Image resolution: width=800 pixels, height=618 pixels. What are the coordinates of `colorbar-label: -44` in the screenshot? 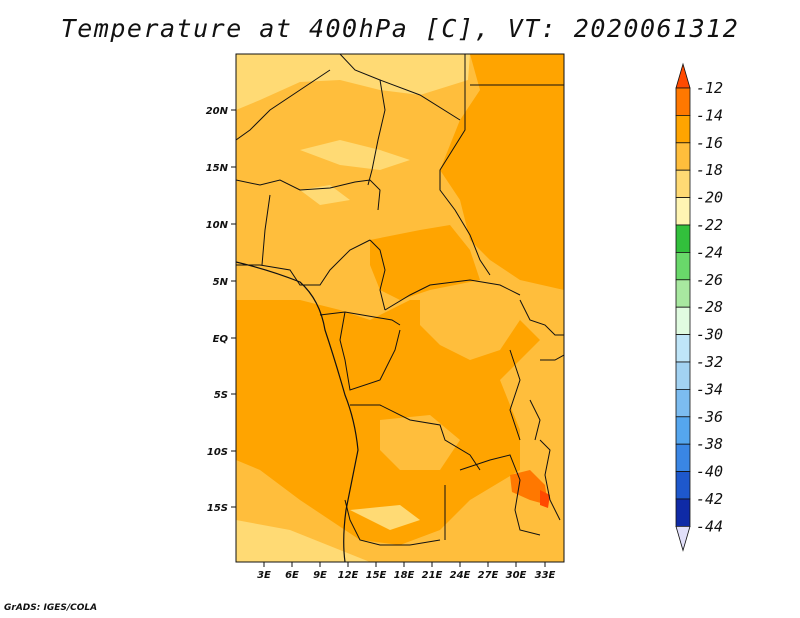 It's located at (709, 526).